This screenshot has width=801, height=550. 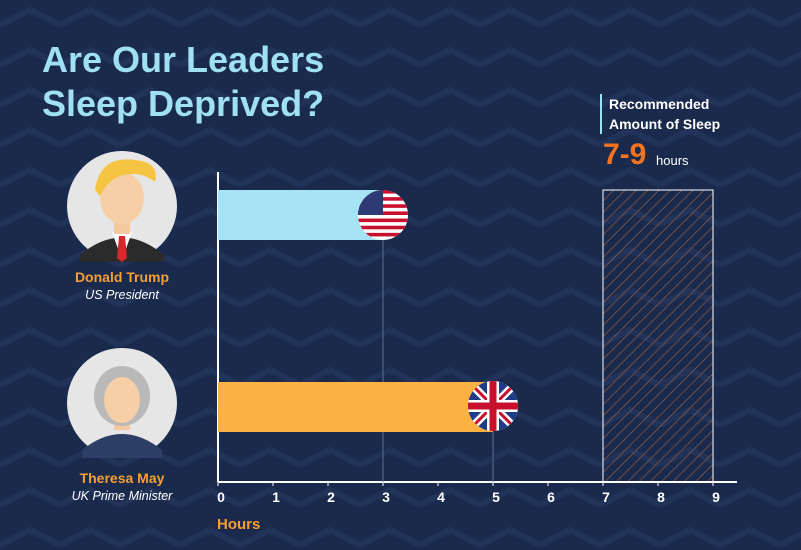 What do you see at coordinates (122, 277) in the screenshot?
I see `leader-name: Donald Trump` at bounding box center [122, 277].